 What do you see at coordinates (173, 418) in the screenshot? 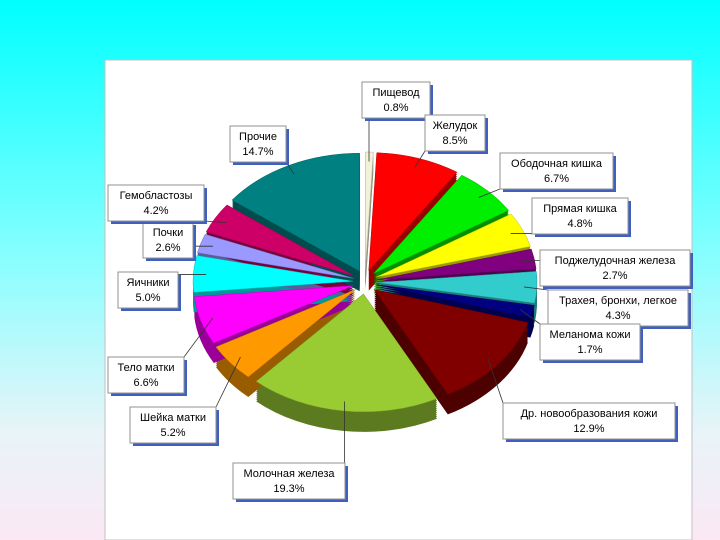
I see `category-label: Шейка матки` at bounding box center [173, 418].